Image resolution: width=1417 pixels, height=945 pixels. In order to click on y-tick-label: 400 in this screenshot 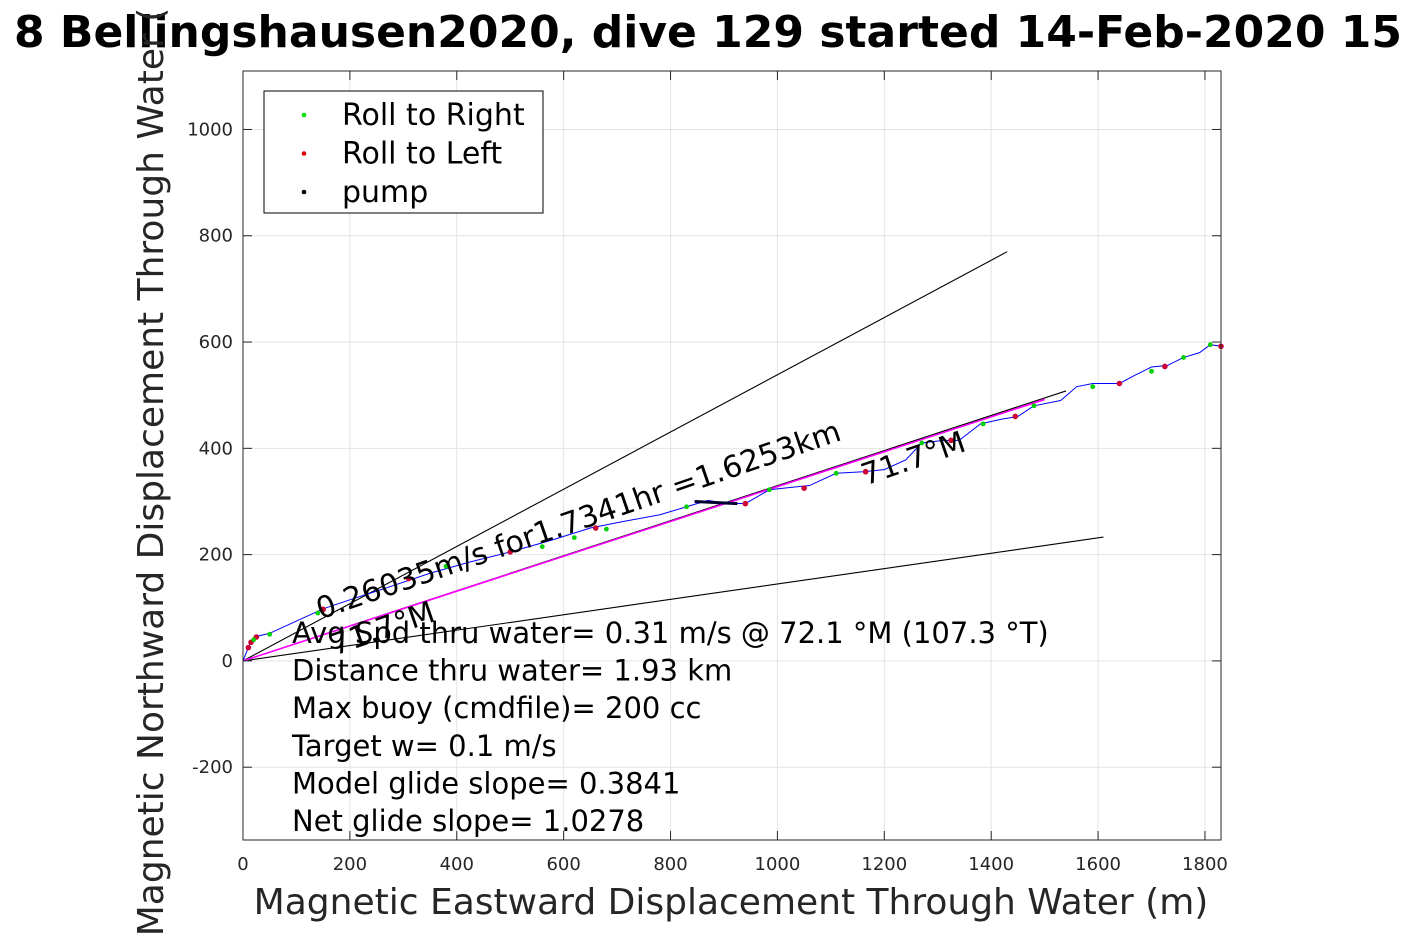, I will do `click(216, 448)`.